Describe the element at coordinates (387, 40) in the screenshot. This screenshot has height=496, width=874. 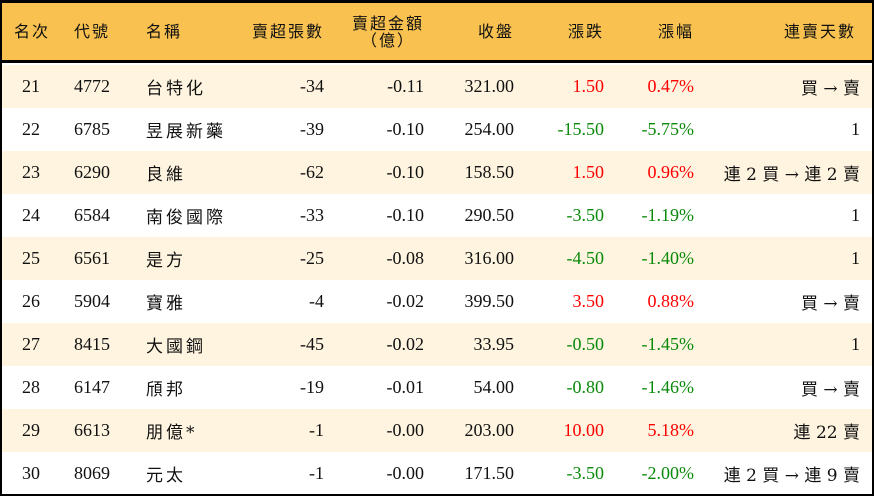
I see `header-amount-line2: （億）` at that location.